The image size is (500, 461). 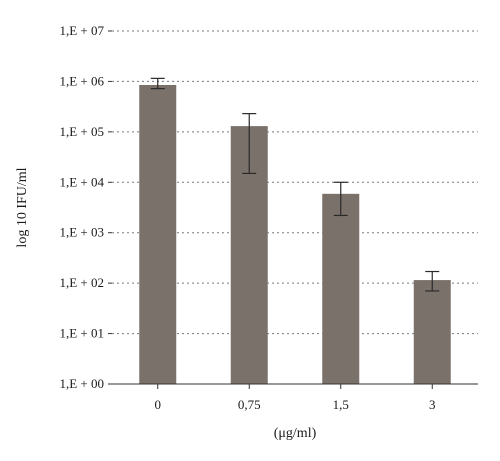 I want to click on x-axis-ticks: 0 0,75 1,5 3, so click(x=295, y=398).